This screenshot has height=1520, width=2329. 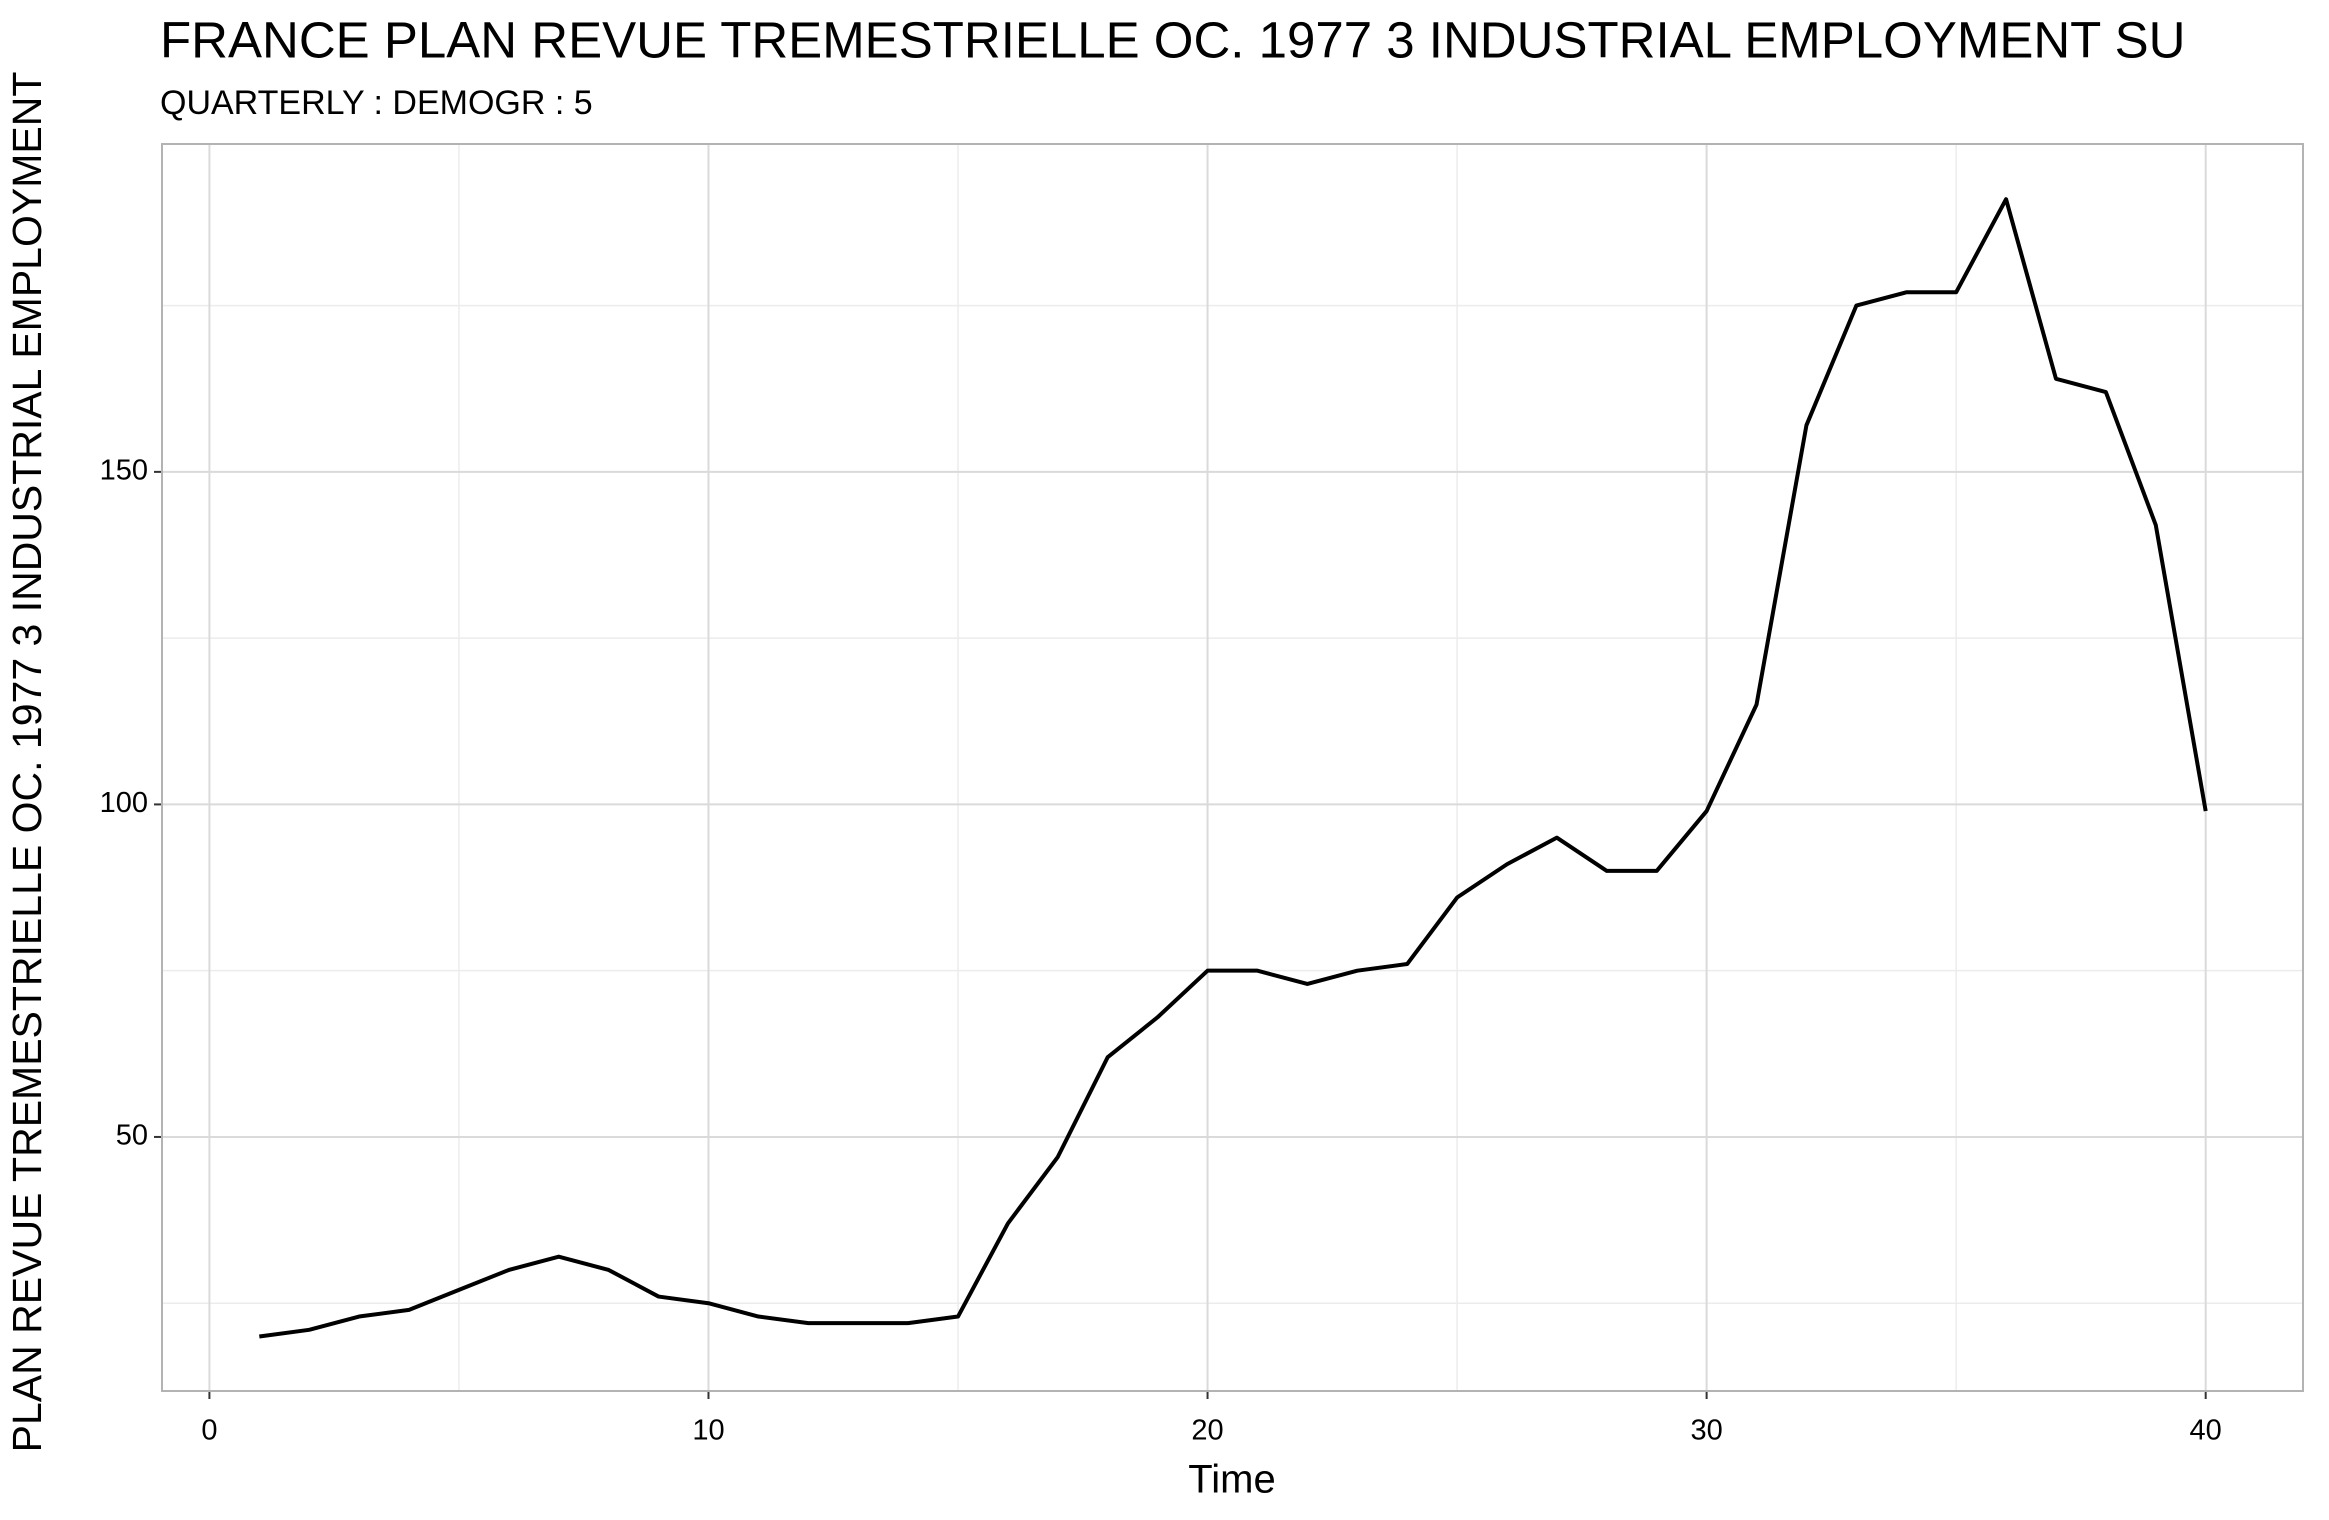 What do you see at coordinates (132, 1136) in the screenshot?
I see `y-tick-label: 50` at bounding box center [132, 1136].